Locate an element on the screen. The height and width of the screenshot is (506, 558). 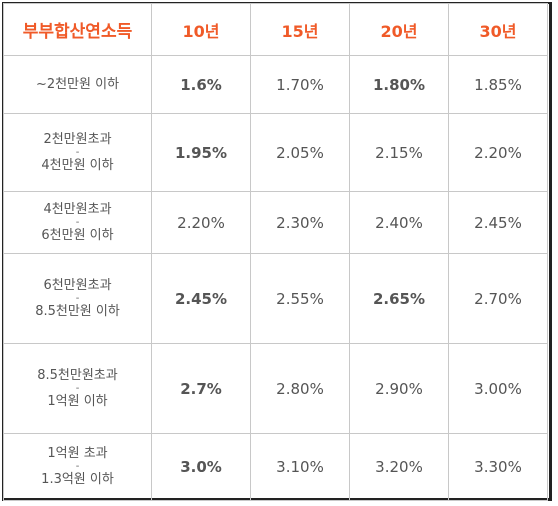
rate-cell: 1.70% is located at coordinates (300, 84).